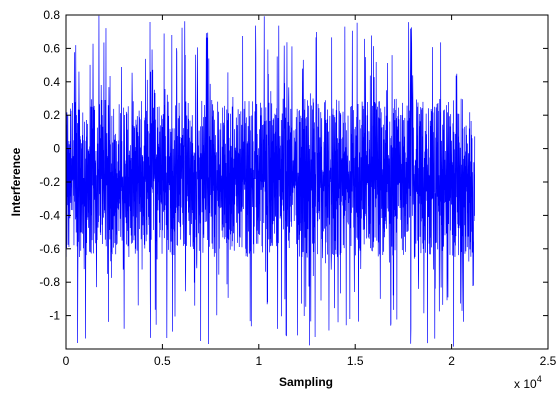  Describe the element at coordinates (49, 282) in the screenshot. I see `y-tick-label: -0.8` at that location.